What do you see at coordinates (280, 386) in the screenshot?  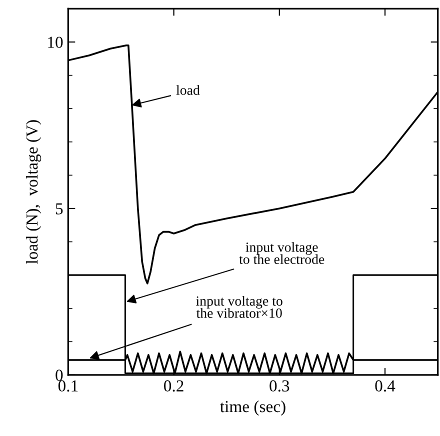 I see `x-tick-label: 0.3` at bounding box center [280, 386].